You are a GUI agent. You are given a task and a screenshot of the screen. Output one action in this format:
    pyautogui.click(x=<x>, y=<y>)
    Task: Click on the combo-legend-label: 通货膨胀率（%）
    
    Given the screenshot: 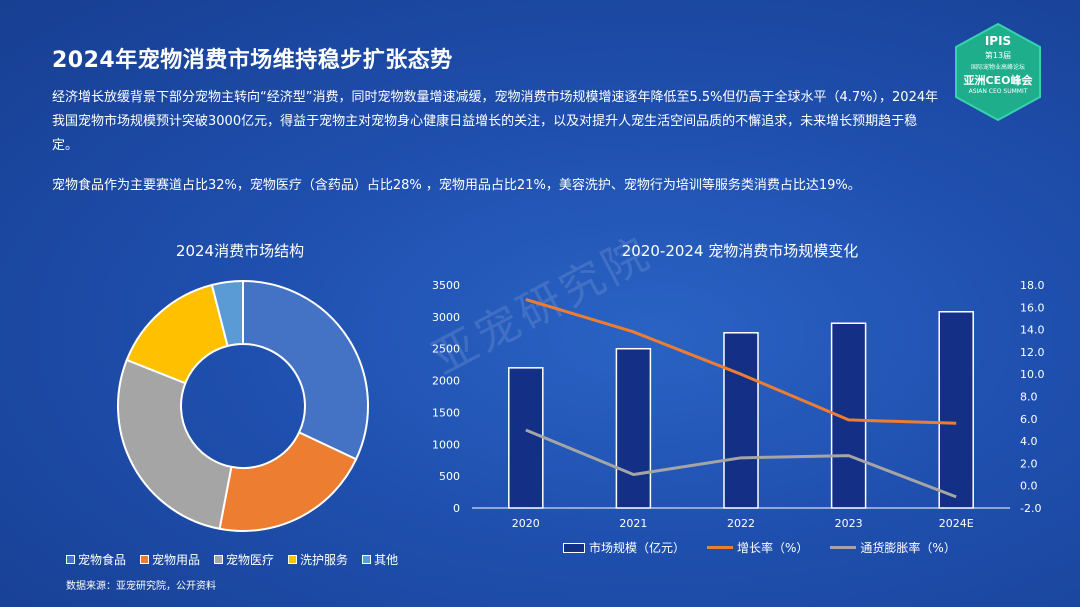 What is the action you would take?
    pyautogui.click(x=908, y=548)
    